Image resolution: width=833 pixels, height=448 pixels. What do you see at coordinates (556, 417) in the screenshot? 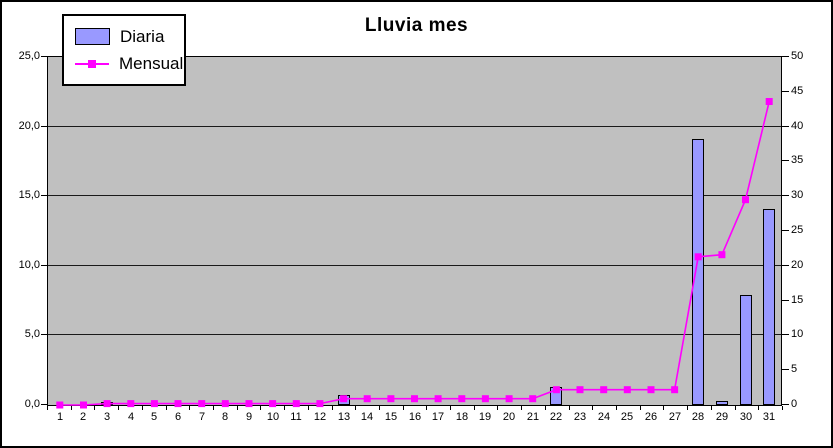
I see `x-axis-label: 22` at bounding box center [556, 417].